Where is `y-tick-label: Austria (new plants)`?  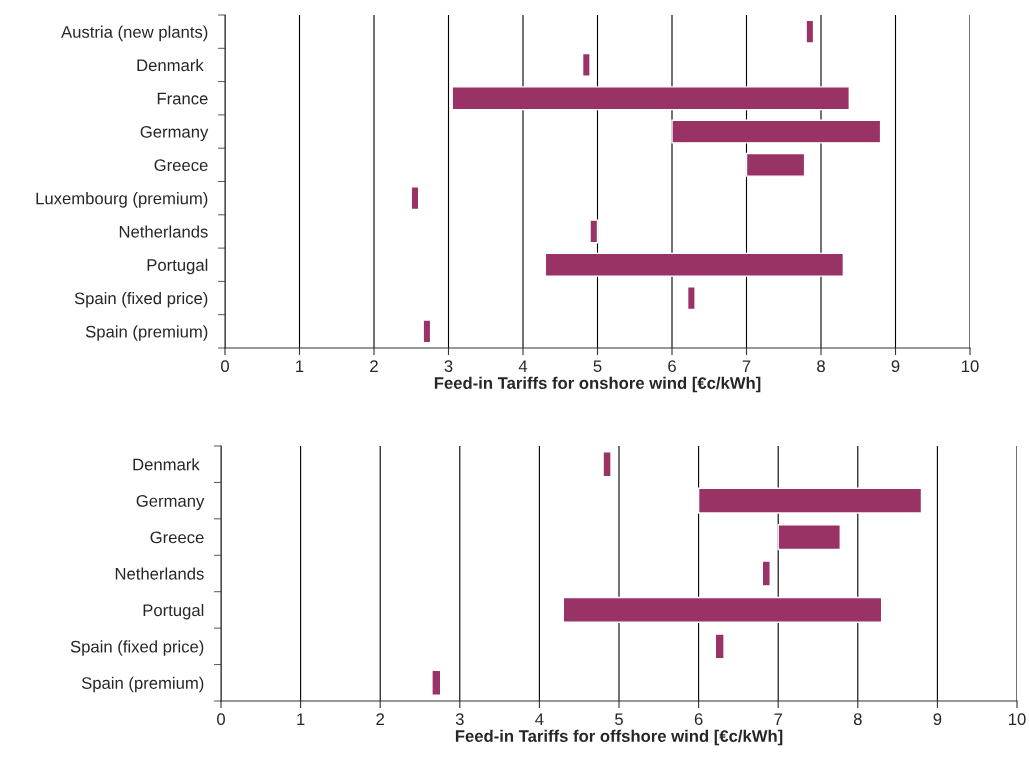 y-tick-label: Austria (new plants) is located at coordinates (134, 33).